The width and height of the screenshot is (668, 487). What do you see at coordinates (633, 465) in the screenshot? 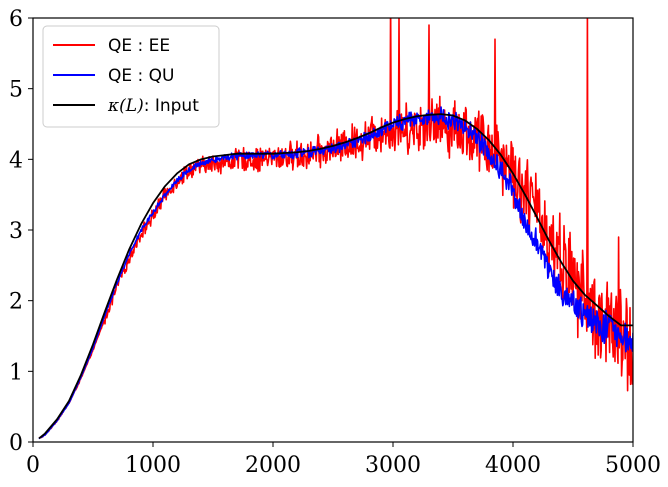
I see `x-tick-label: 5000` at bounding box center [633, 465].